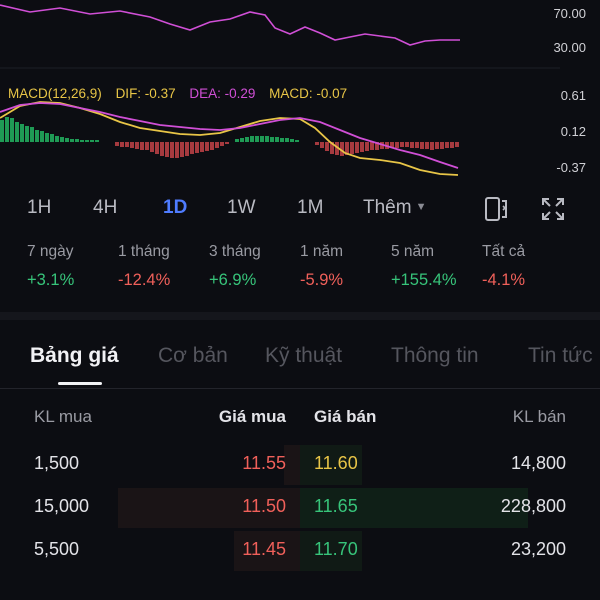 The width and height of the screenshot is (600, 600). I want to click on bid-price: 11.45, so click(264, 549).